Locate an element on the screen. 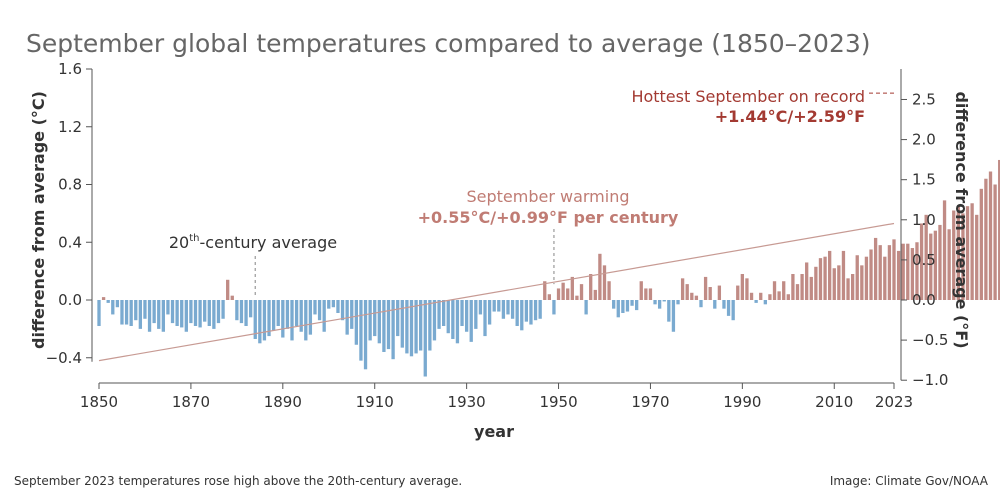  bar-1933 is located at coordinates (480, 307).